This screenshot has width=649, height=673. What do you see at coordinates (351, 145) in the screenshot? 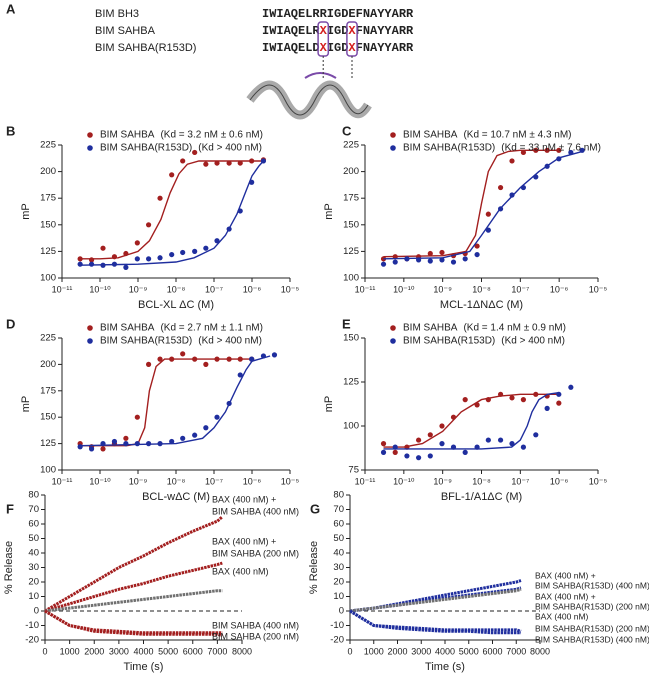
I see `y-tick-label: 225` at bounding box center [351, 145].